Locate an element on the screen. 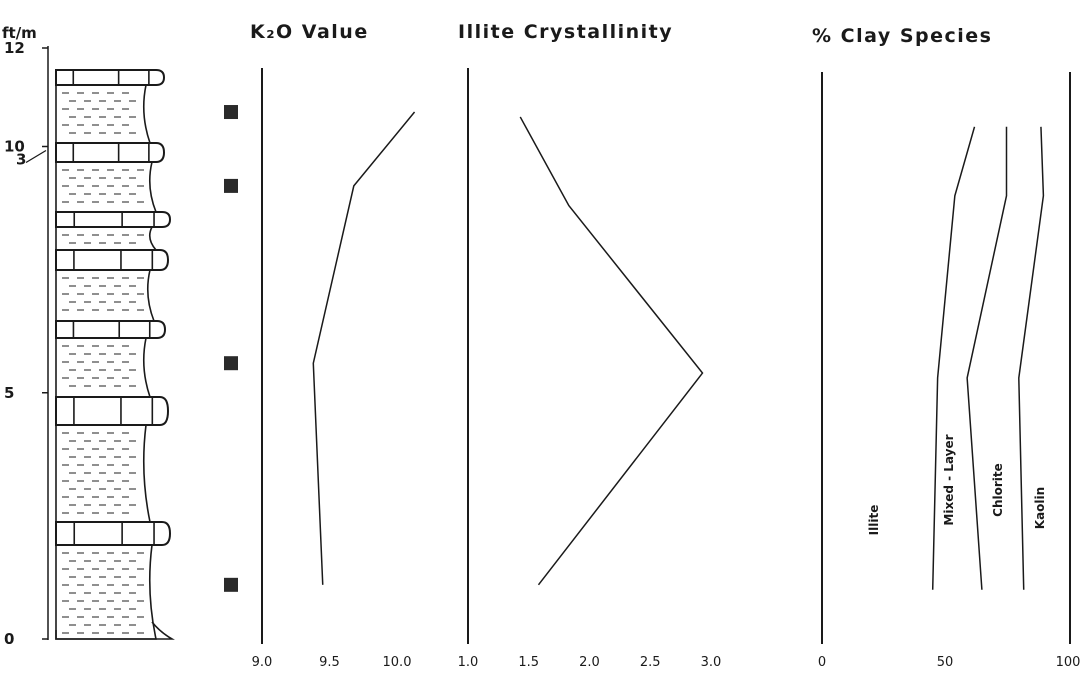 Image resolution: width=1091 pixels, height=692 pixels. lithology-units is located at coordinates (115, 354).